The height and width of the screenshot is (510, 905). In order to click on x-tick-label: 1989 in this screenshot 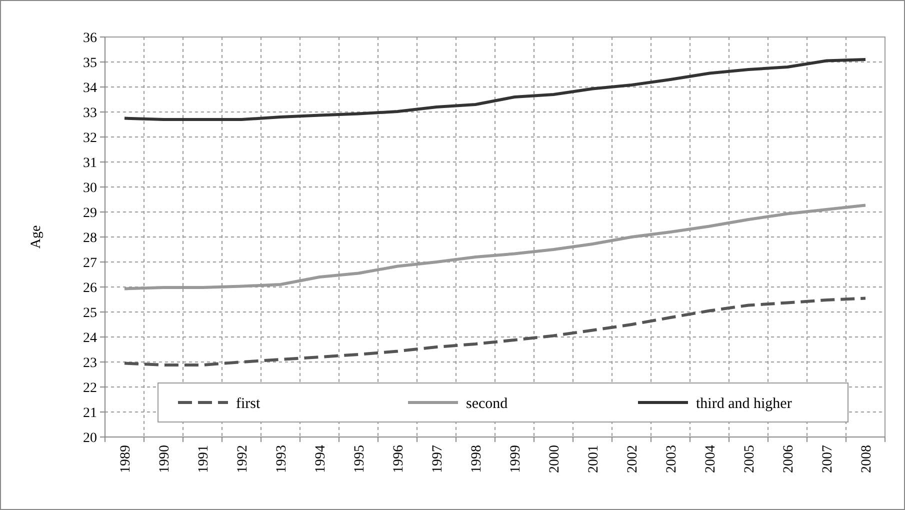, I will do `click(126, 459)`.